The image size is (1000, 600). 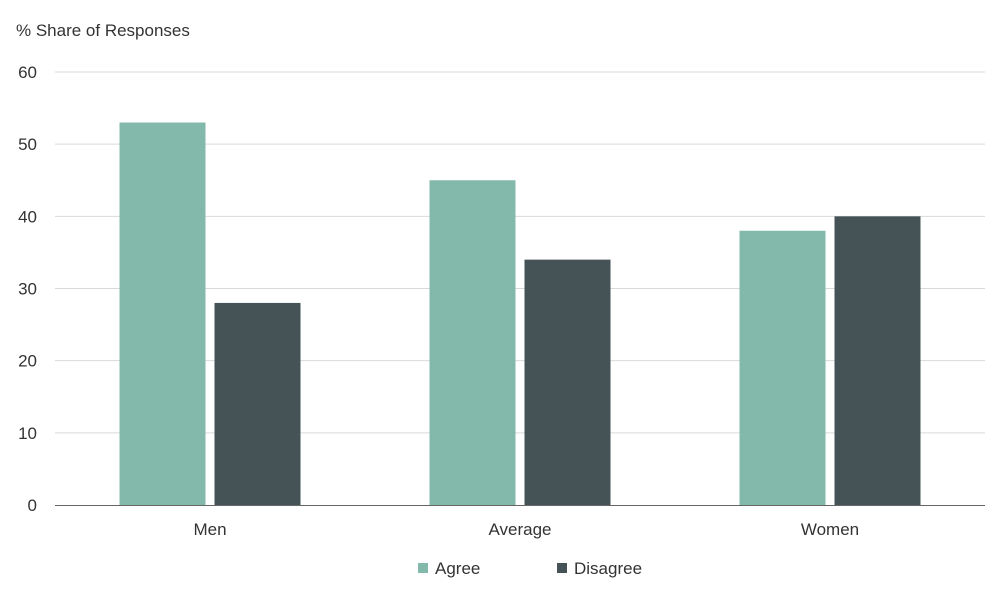 I want to click on bar-disagree-women, so click(x=877, y=361).